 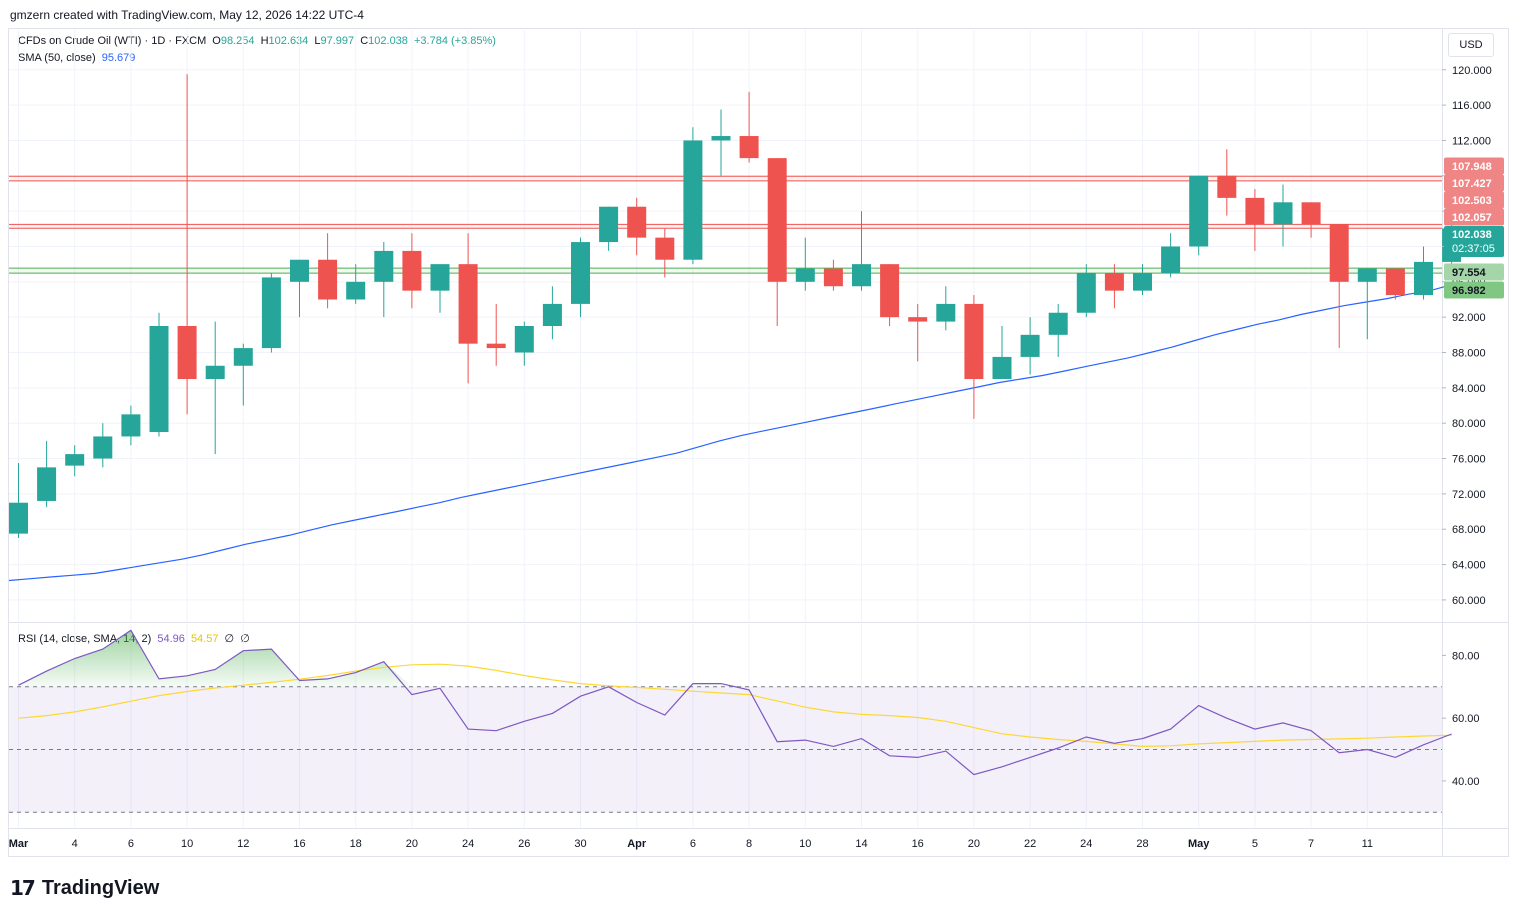 What do you see at coordinates (288, 41) in the screenshot?
I see `ohlc-high-value: 102.634` at bounding box center [288, 41].